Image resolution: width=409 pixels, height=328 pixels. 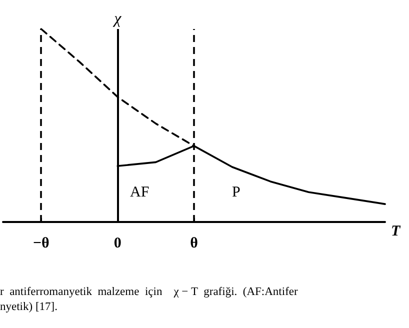 What do you see at coordinates (118, 244) in the screenshot?
I see `x-tick-label: 0` at bounding box center [118, 244].